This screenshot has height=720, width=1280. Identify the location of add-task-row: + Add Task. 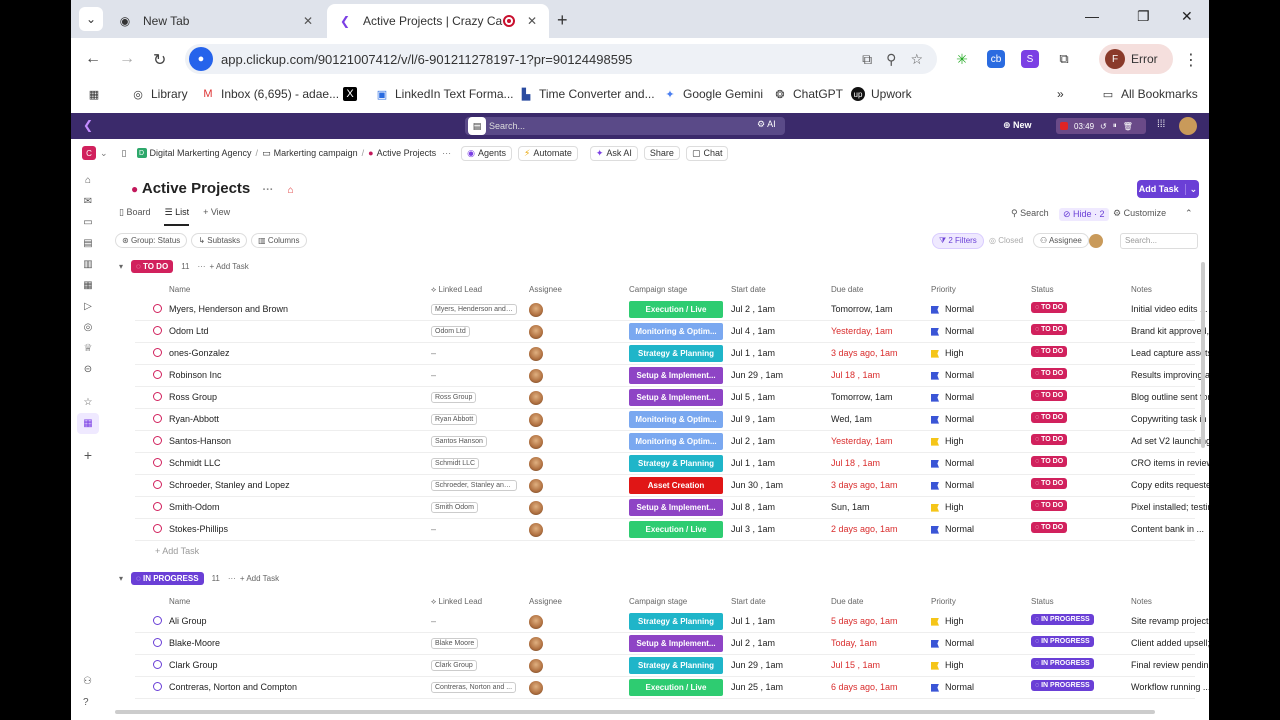
(177, 551).